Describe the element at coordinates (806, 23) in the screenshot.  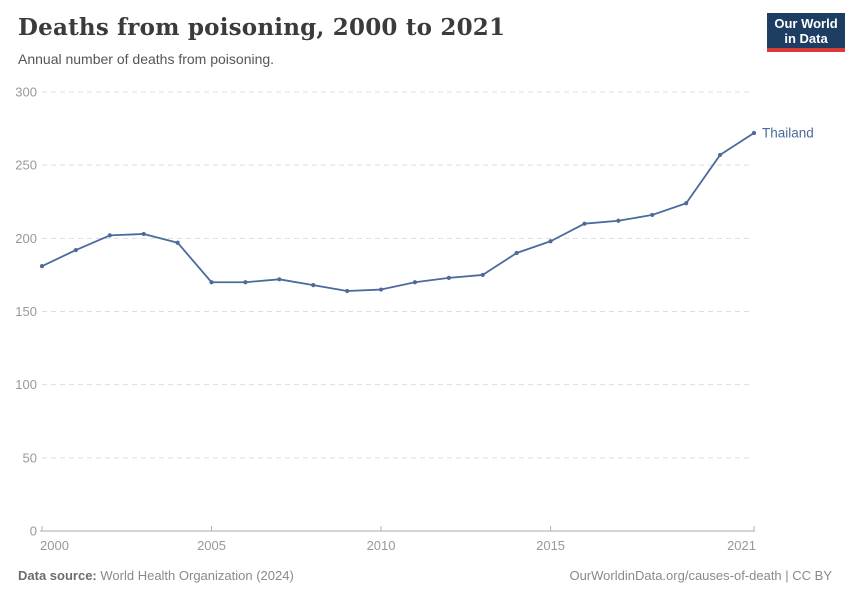
I see `owid-logo-line1: Our World` at that location.